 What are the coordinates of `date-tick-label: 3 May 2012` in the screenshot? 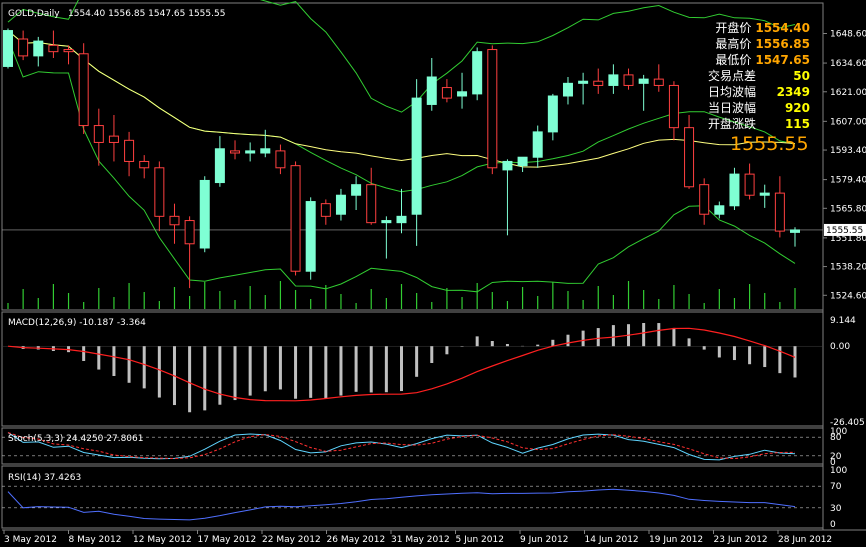 It's located at (30, 540).